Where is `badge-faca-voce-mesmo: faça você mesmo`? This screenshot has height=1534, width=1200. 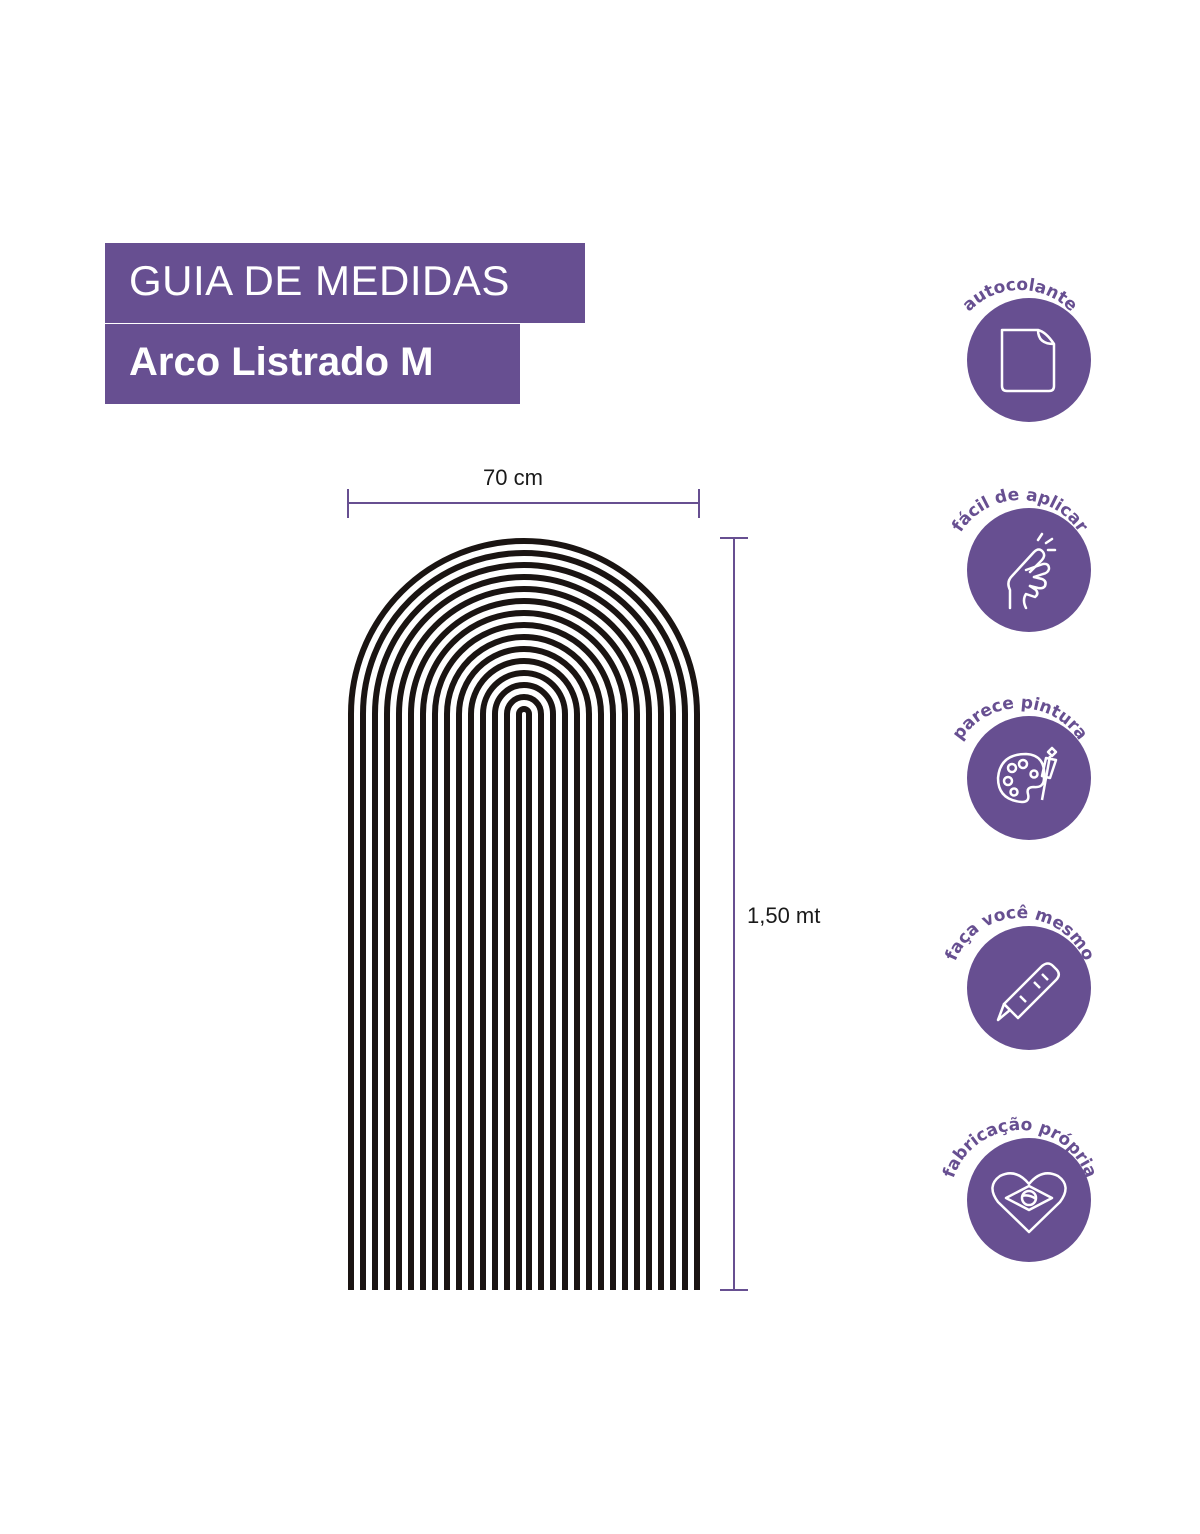
badge-faca-voce-mesmo: faça você mesmo is located at coordinates (1020, 988).